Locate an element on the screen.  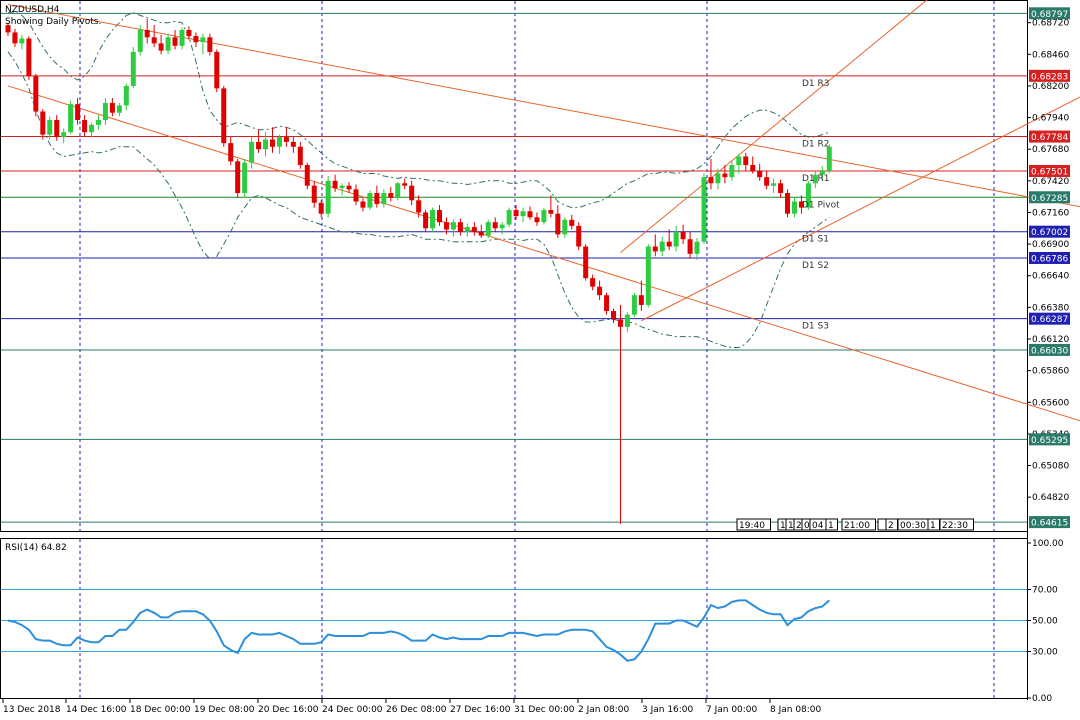
price-tag: 0.66786 is located at coordinates (1049, 258).